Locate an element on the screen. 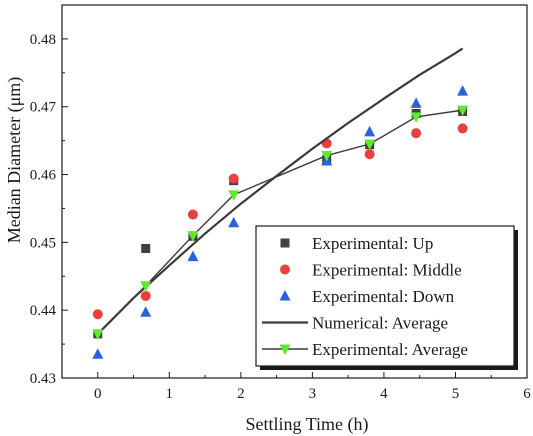 The height and width of the screenshot is (436, 533). x-tick-label: 5 is located at coordinates (456, 394).